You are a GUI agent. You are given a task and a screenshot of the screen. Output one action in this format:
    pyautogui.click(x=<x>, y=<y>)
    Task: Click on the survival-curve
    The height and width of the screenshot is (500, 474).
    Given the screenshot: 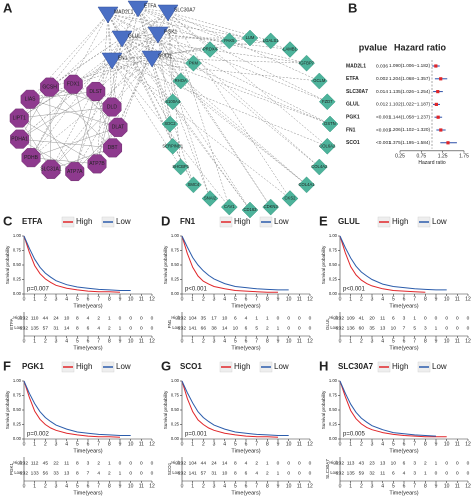 What is the action you would take?
    pyautogui.click(x=393, y=263)
    